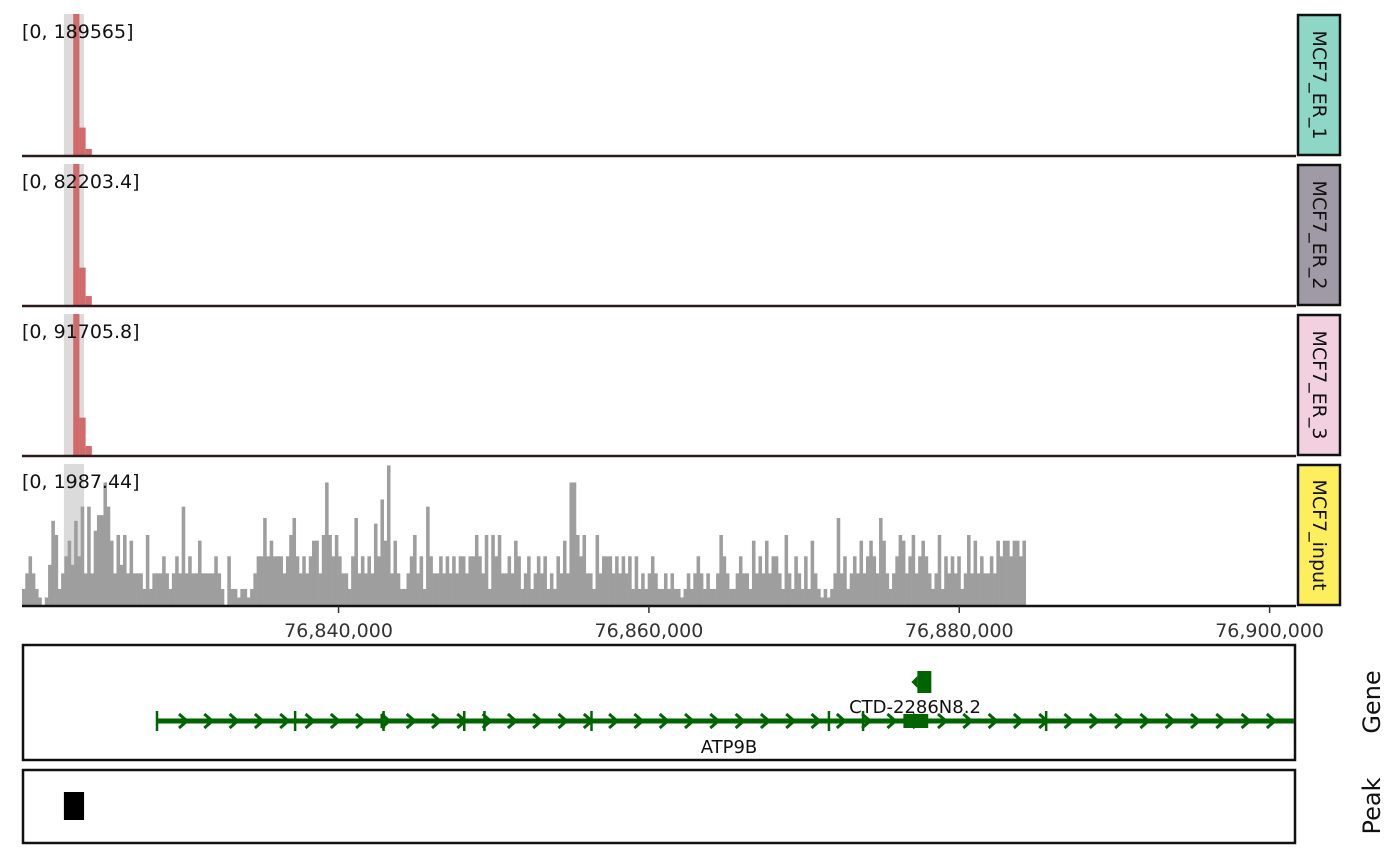  Describe the element at coordinates (659, 702) in the screenshot. I see `gene-track-frame` at that location.